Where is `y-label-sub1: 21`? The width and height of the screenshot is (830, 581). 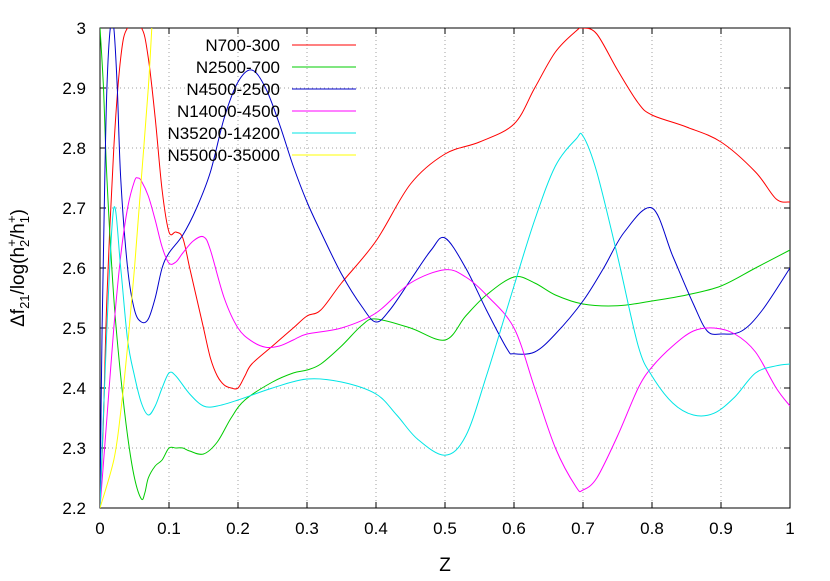 y-label-sub1: 21 is located at coordinates (24, 301).